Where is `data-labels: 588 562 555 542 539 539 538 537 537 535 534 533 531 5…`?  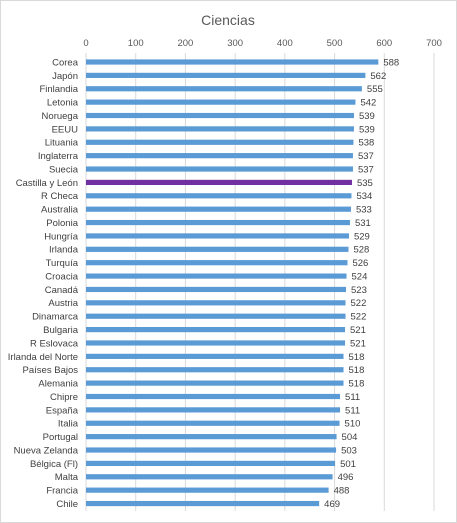 data-labels: 588 562 555 542 539 539 538 537 537 535 534 533 531 5… is located at coordinates (361, 283).